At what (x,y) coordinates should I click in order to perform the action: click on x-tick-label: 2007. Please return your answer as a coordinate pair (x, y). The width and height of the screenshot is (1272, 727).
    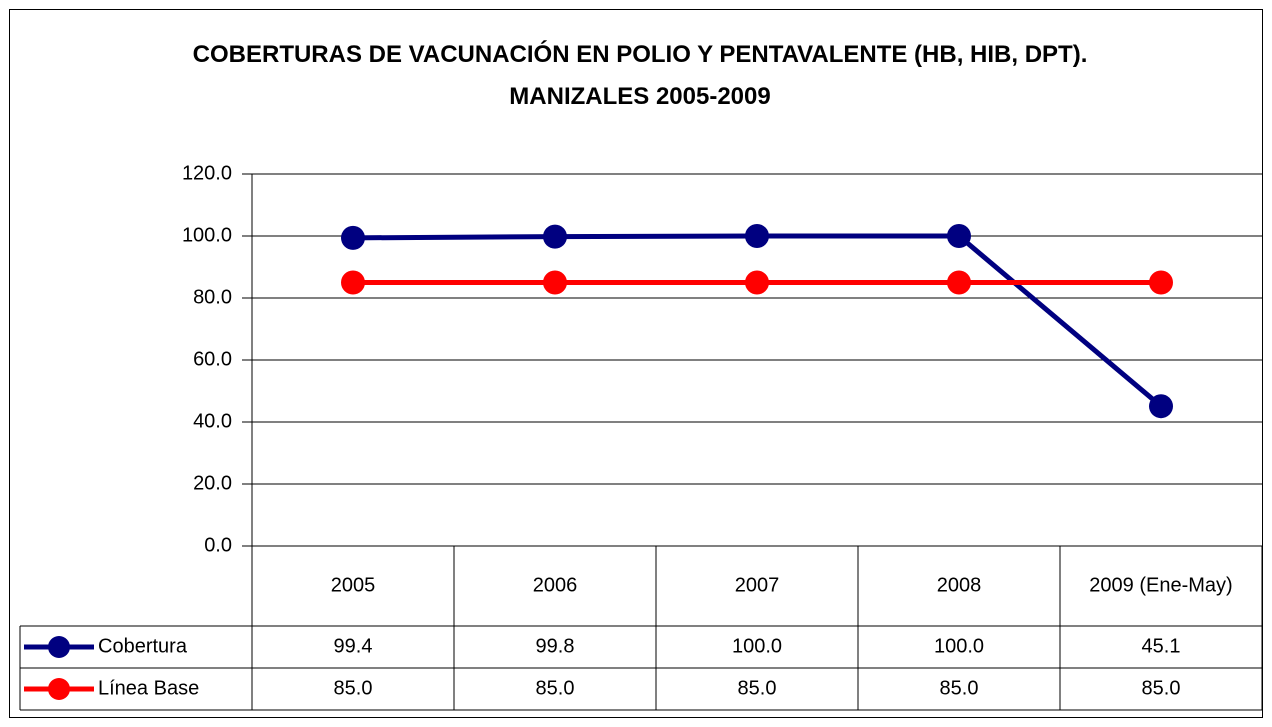
    Looking at the image, I should click on (757, 585).